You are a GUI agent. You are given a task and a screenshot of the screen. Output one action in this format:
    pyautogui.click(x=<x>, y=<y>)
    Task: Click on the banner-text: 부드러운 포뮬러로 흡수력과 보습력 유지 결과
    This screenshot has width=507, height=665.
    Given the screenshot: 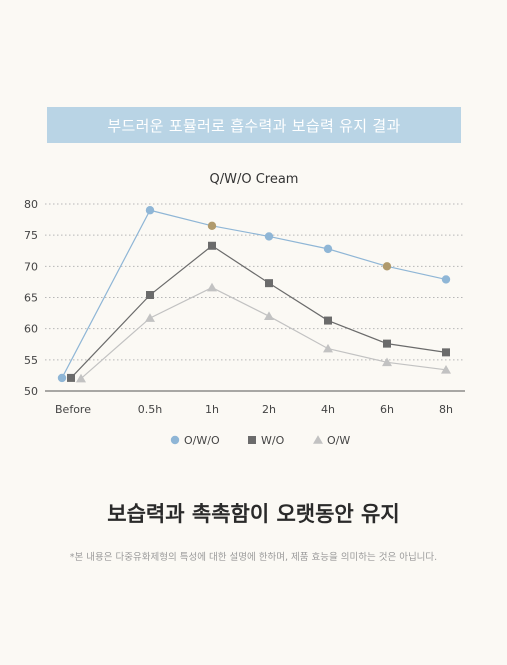 What is the action you would take?
    pyautogui.click(x=254, y=125)
    